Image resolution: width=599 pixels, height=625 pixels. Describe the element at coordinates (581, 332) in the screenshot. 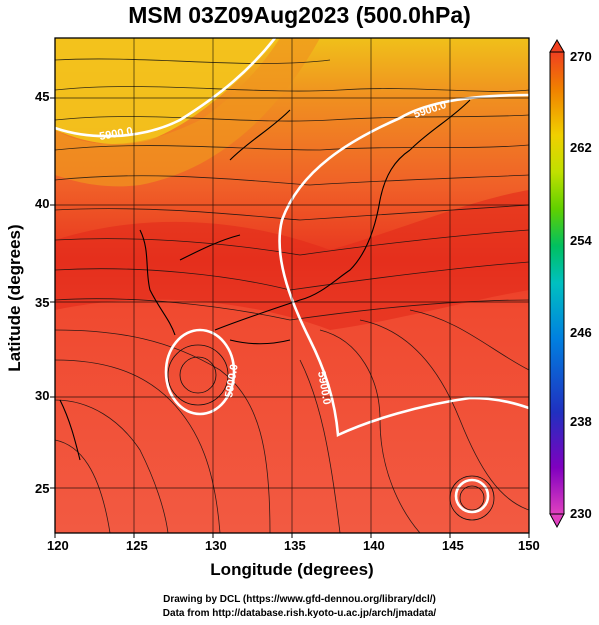

I see `cbar-tick-246: 246` at that location.